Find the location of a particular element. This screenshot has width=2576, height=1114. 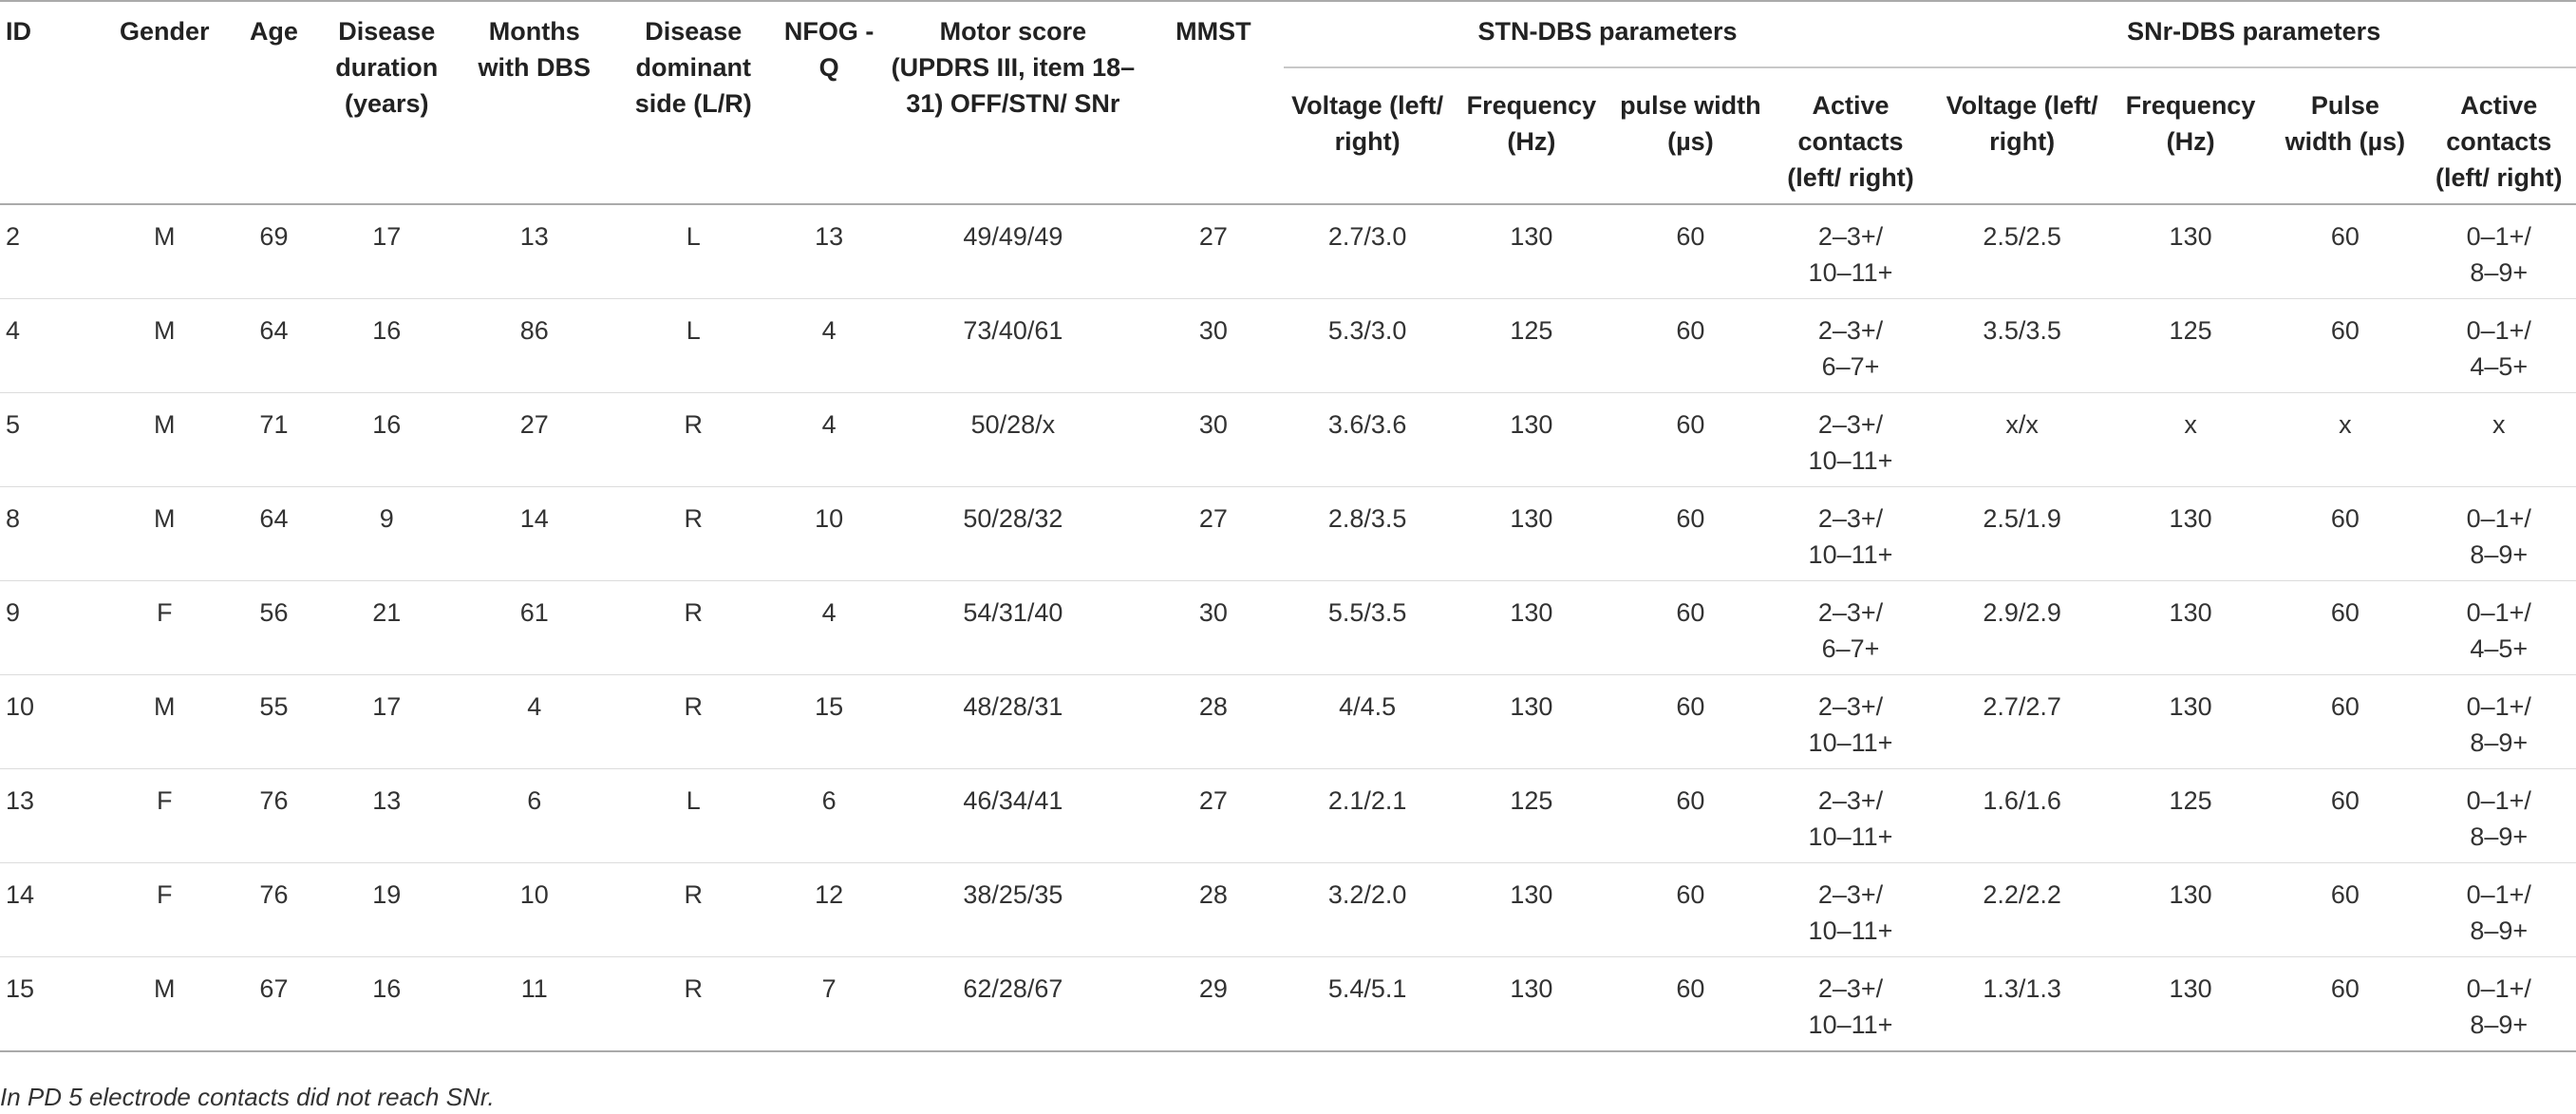

cell-nfog: 12 is located at coordinates (829, 895).